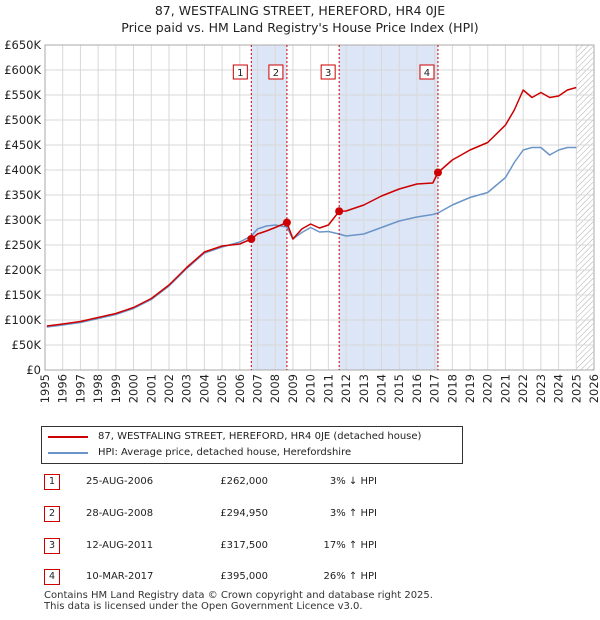 This screenshot has height=620, width=600. Describe the element at coordinates (120, 545) in the screenshot. I see `transaction-date: 12-AUG-2011` at that location.